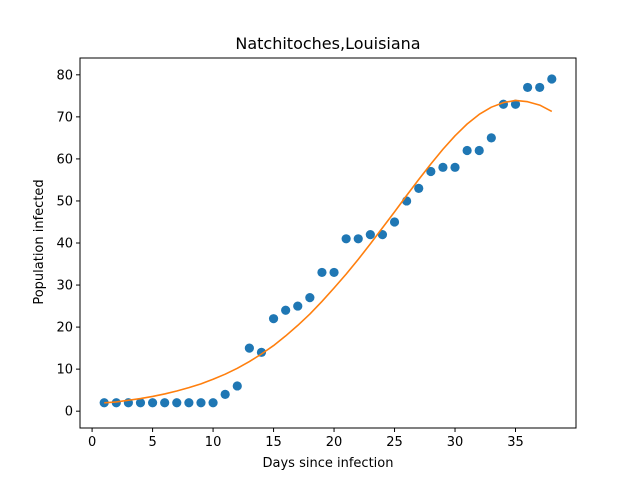  I want to click on x-tick-label: 35, so click(515, 442).